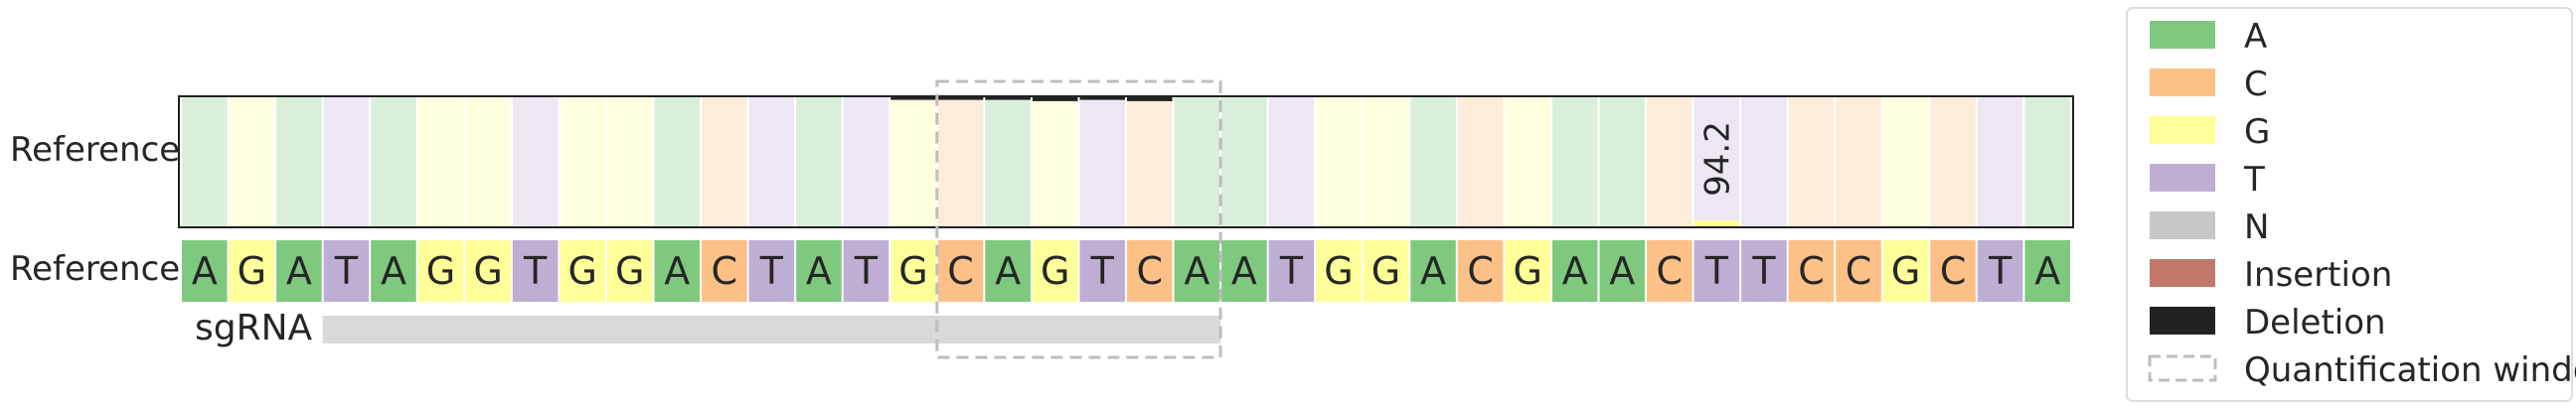  I want to click on sequence-base-18: A, so click(1008, 271).